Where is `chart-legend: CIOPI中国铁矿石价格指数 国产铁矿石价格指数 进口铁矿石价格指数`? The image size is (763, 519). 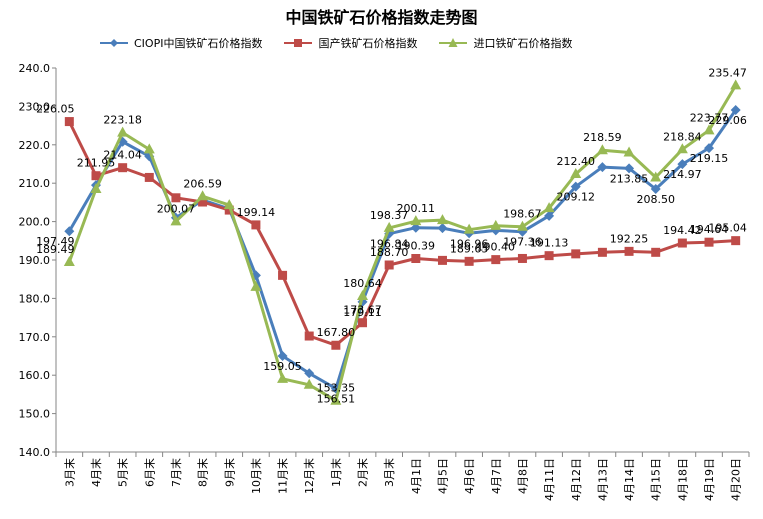 chart-legend: CIOPI中国铁矿石价格指数 国产铁矿石价格指数 进口铁矿石价格指数 is located at coordinates (336, 43).